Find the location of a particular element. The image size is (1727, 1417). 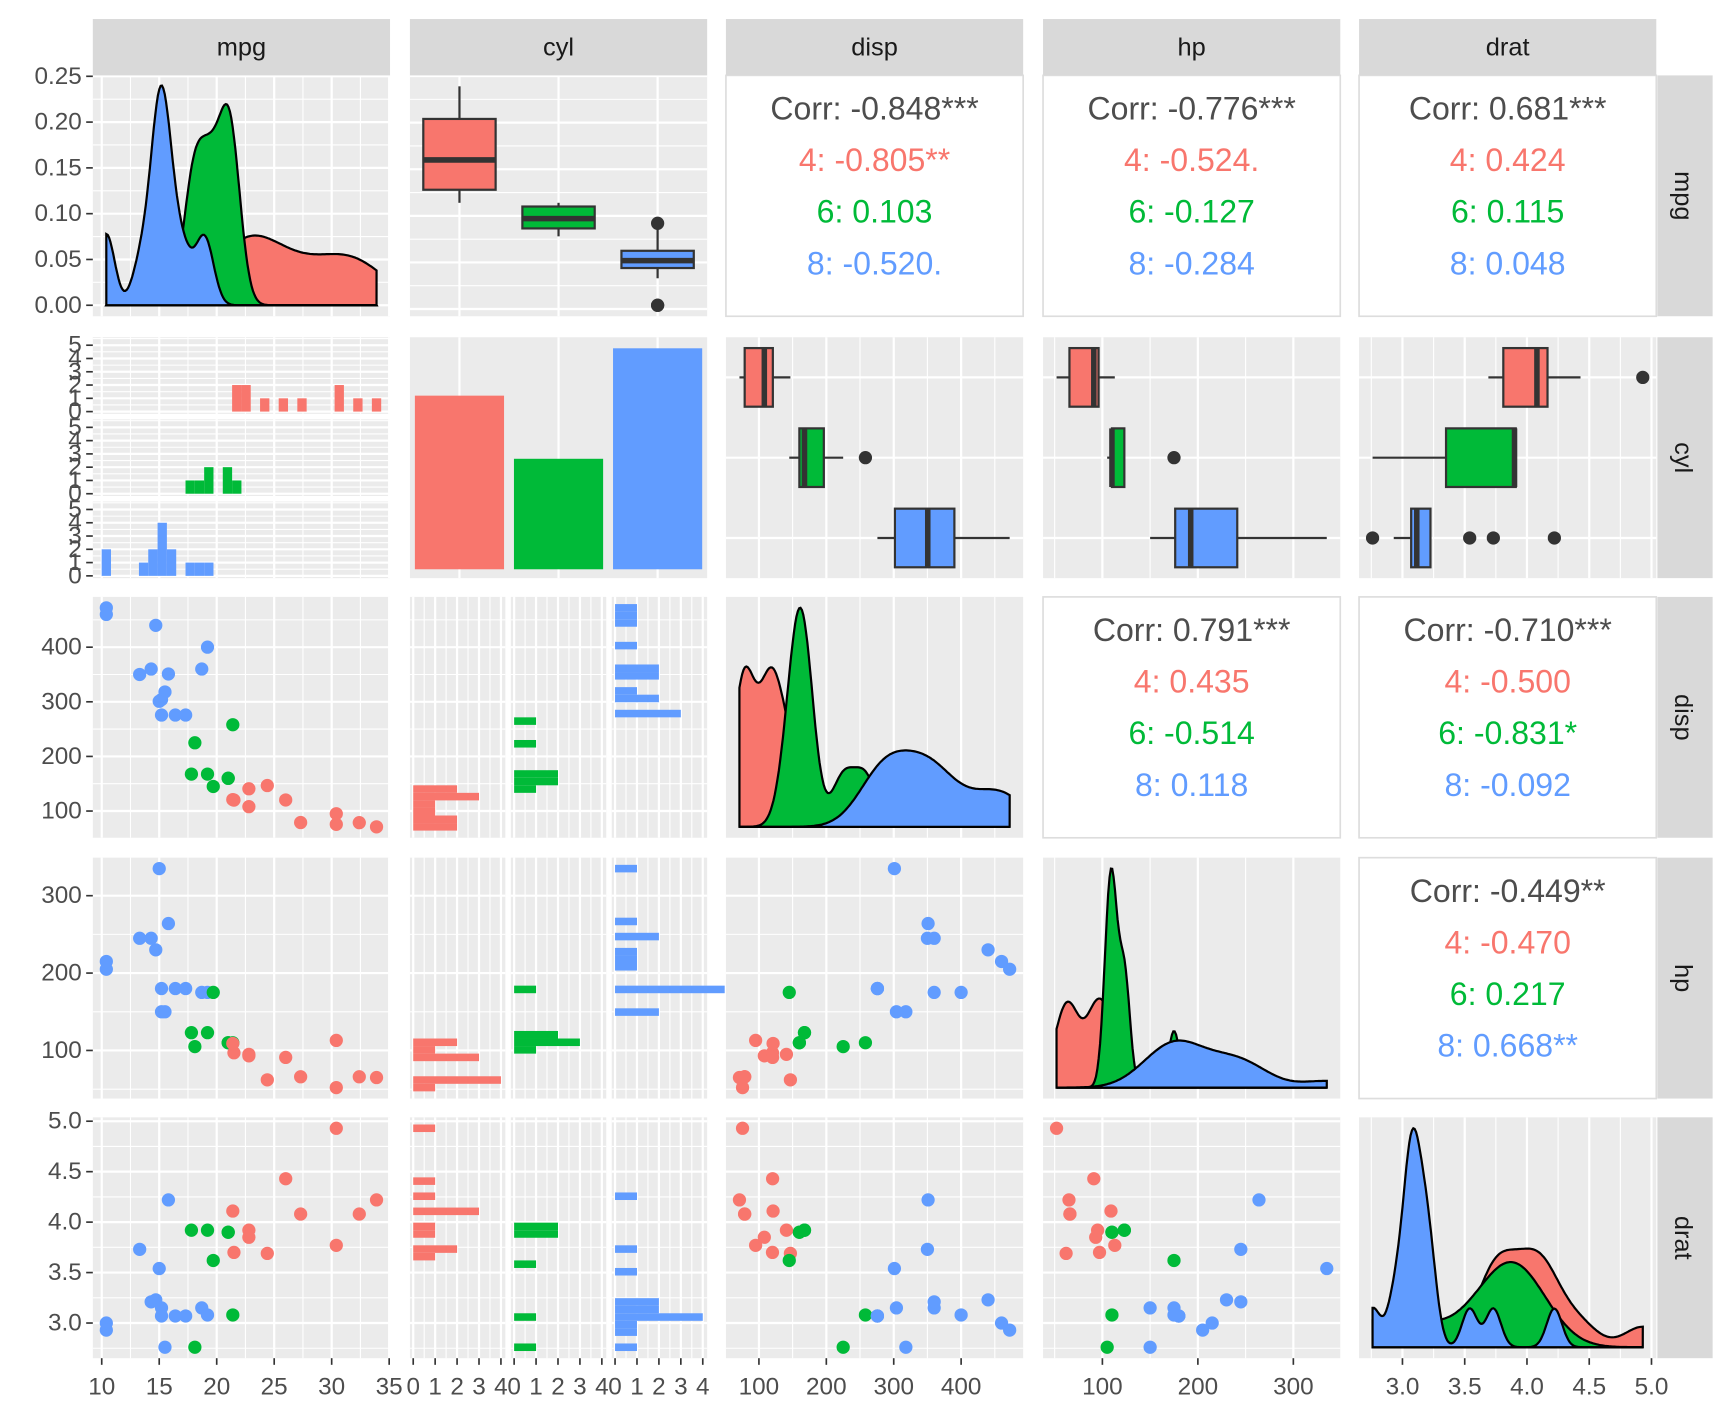

y-tick-label: 0.10 is located at coordinates (57, 213).